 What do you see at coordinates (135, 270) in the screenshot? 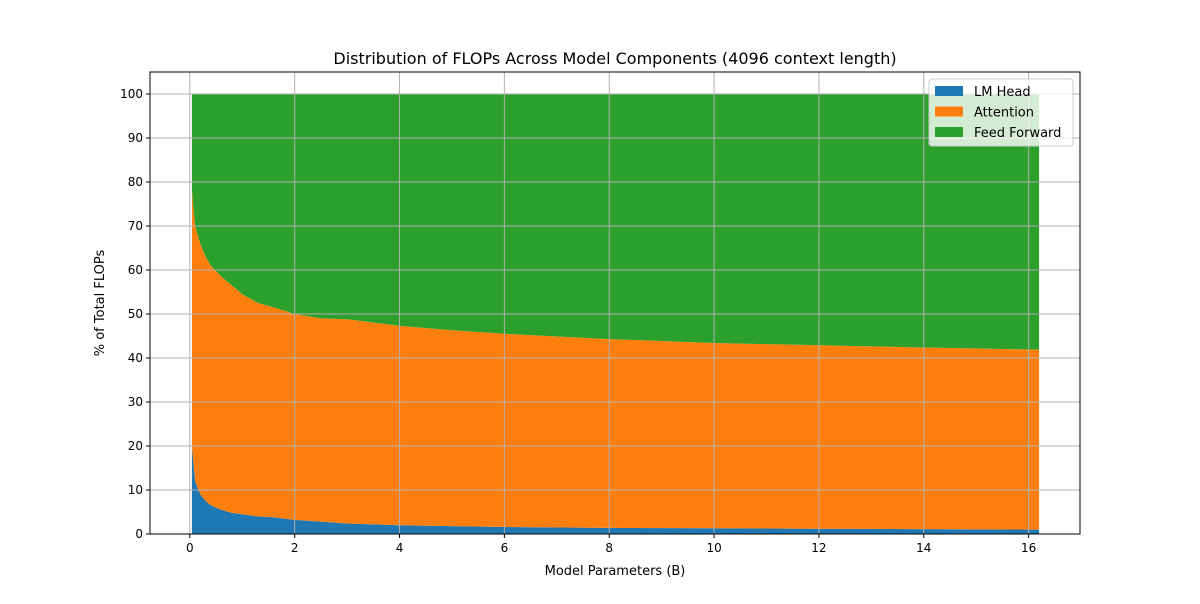
I see `y-tick-label: 60` at bounding box center [135, 270].